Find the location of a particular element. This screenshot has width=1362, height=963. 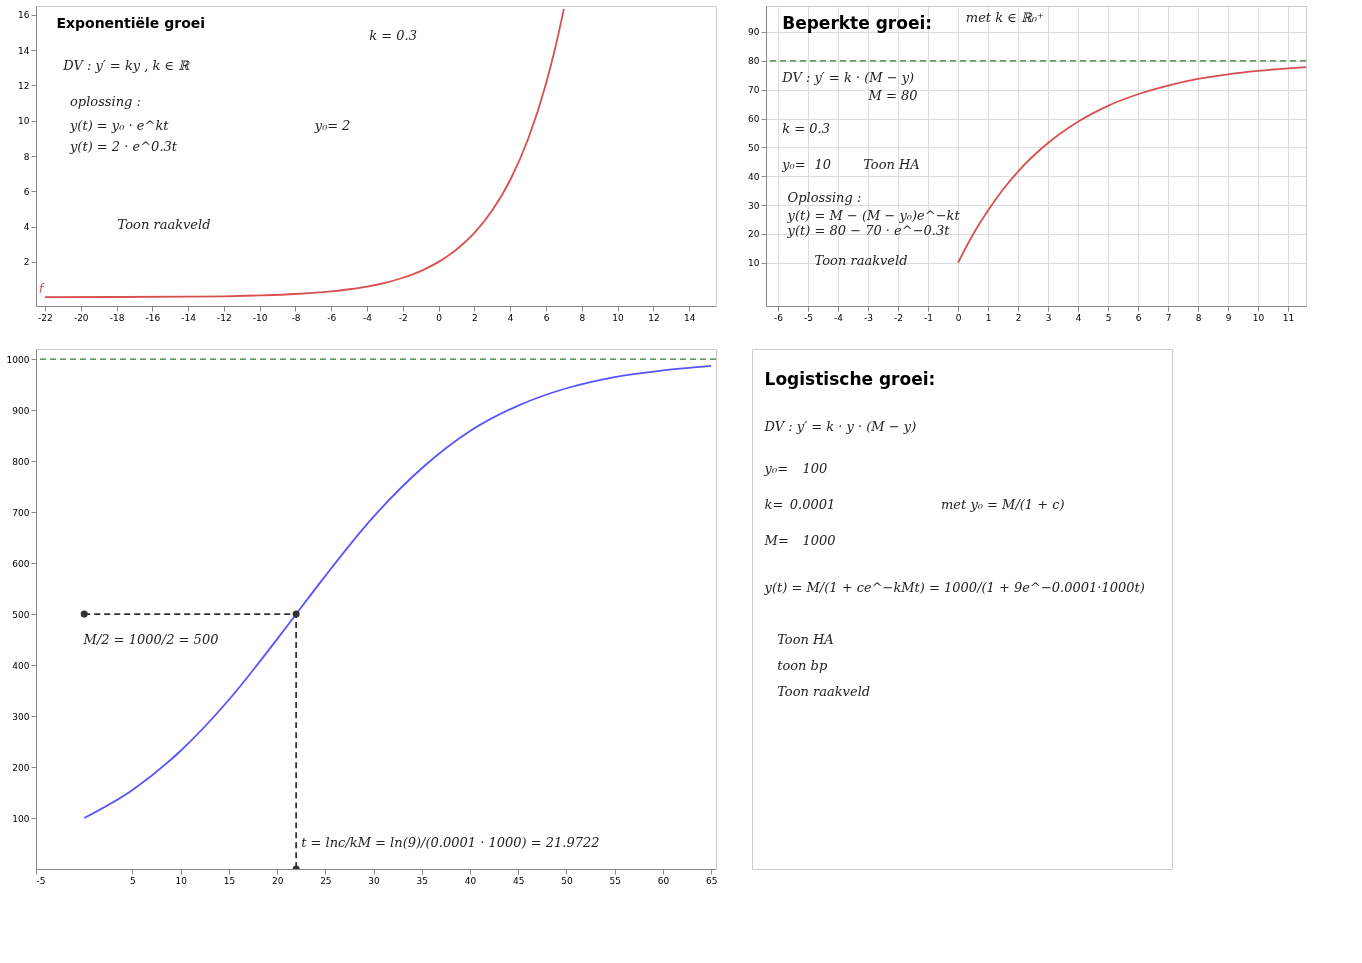

y-tick-label: 12 is located at coordinates (24, 85).